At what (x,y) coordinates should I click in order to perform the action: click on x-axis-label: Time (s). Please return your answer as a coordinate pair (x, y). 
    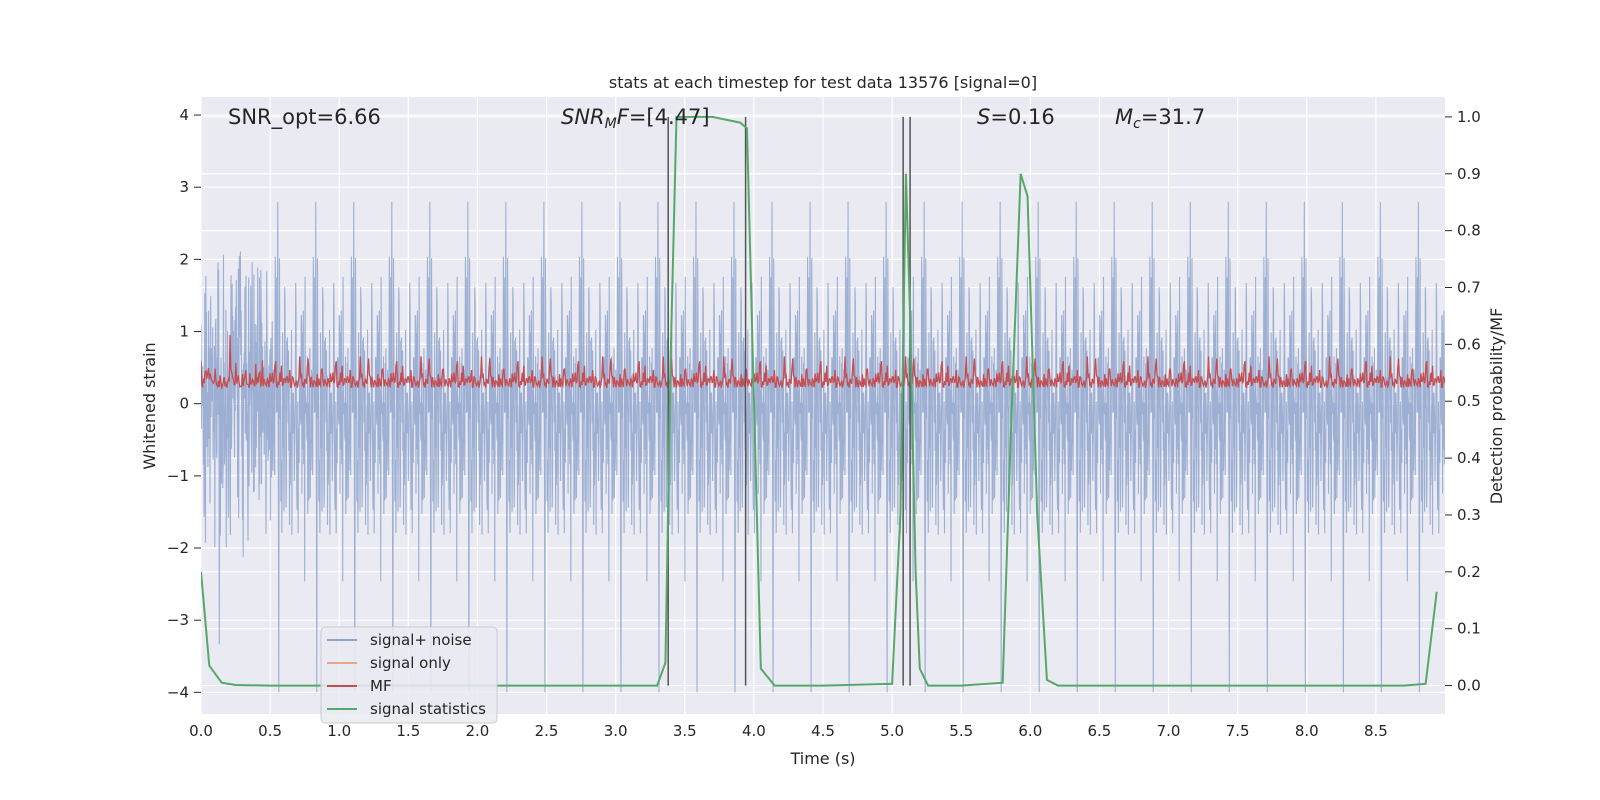
    Looking at the image, I should click on (822, 758).